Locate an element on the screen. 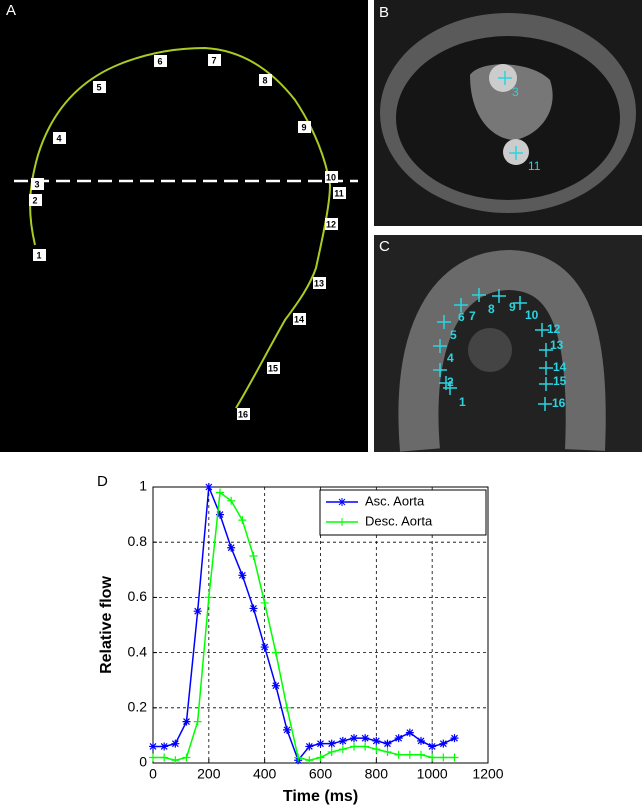  point-label: 9 is located at coordinates (512, 307).